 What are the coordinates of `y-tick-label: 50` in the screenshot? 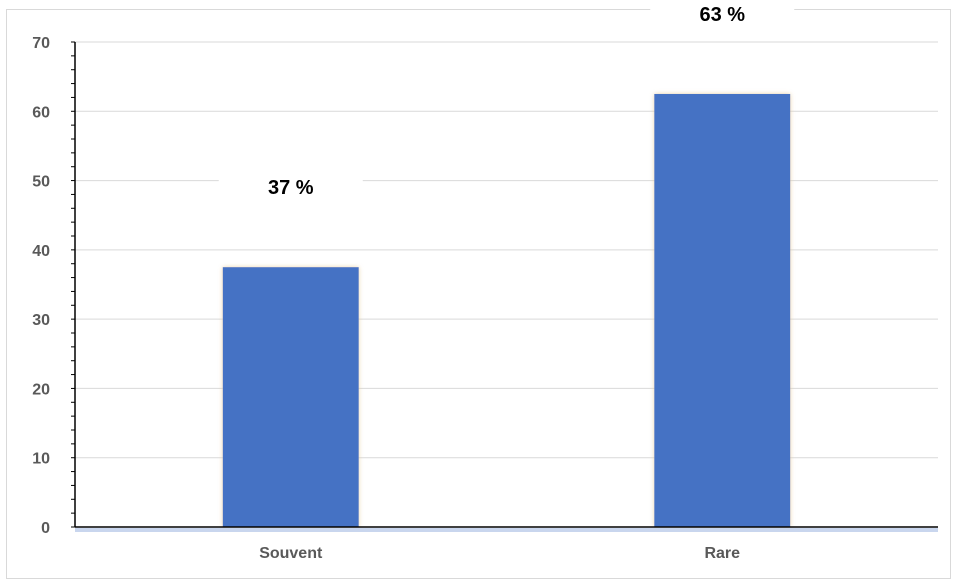 It's located at (41, 182).